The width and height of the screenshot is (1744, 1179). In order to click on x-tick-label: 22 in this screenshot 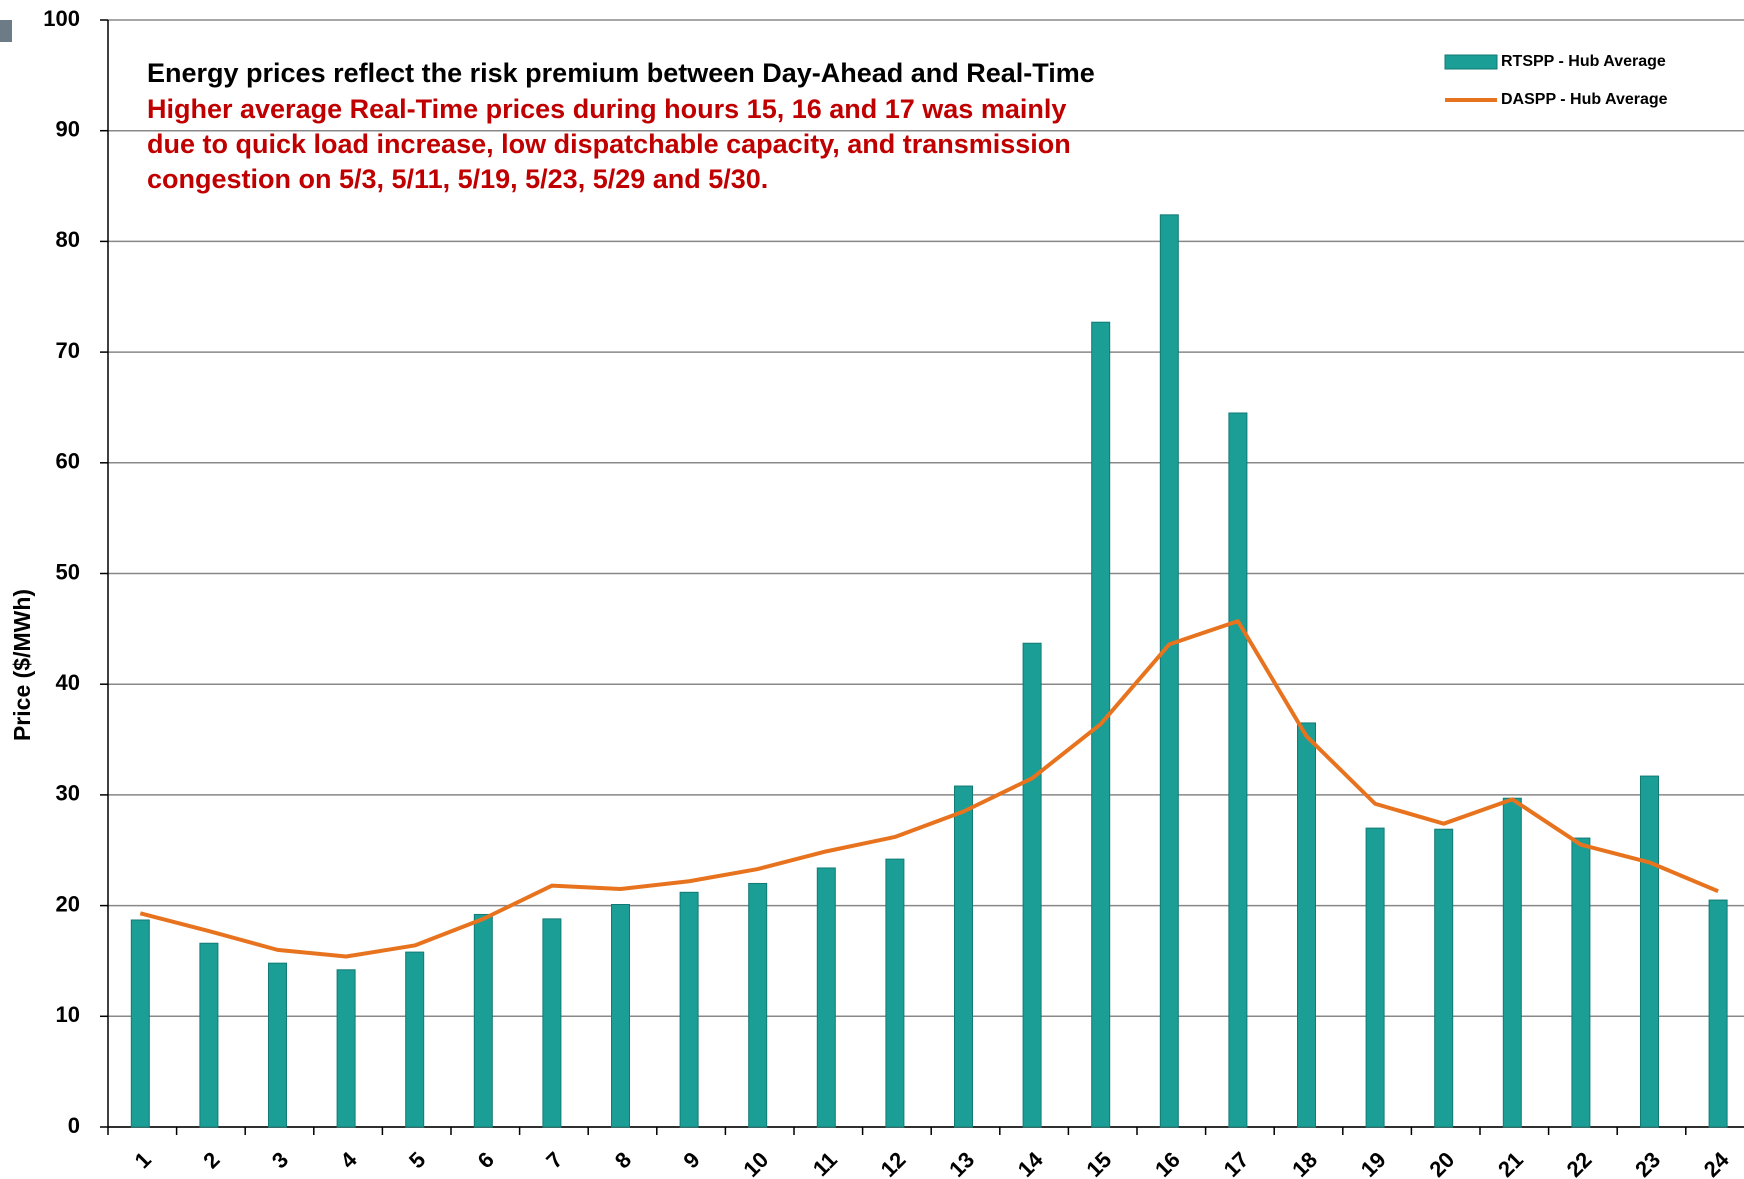, I will do `click(1579, 1163)`.